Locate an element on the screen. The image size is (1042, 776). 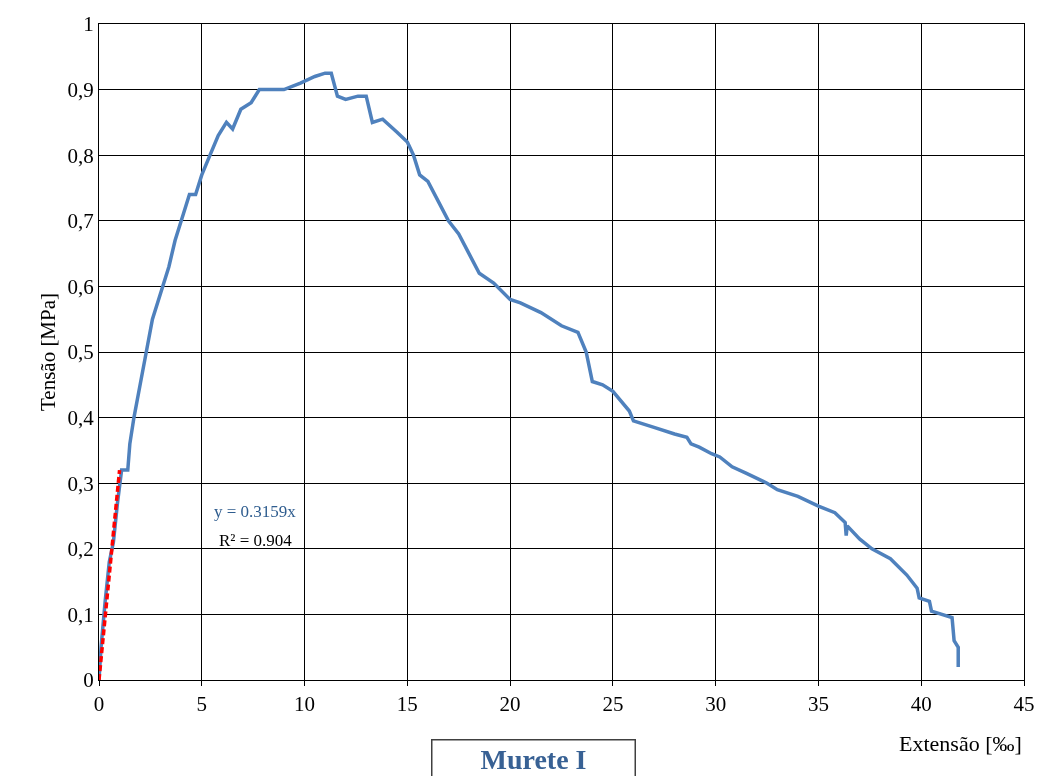
x-tick-label: 45 is located at coordinates (1024, 704).